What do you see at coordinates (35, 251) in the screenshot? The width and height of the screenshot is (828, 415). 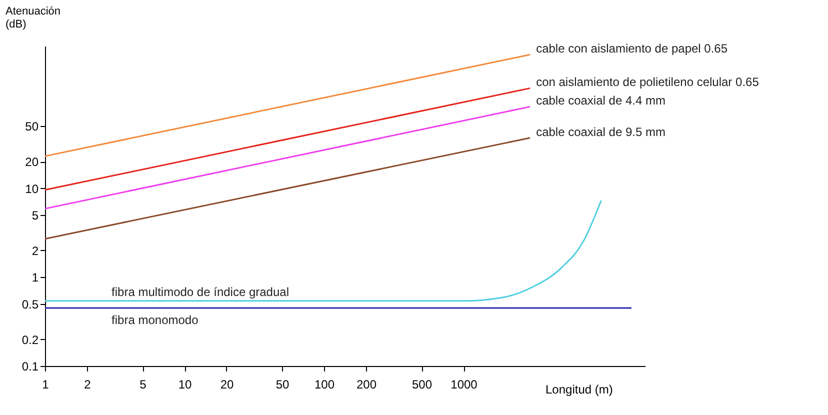 I see `y-tick-label: 2` at bounding box center [35, 251].